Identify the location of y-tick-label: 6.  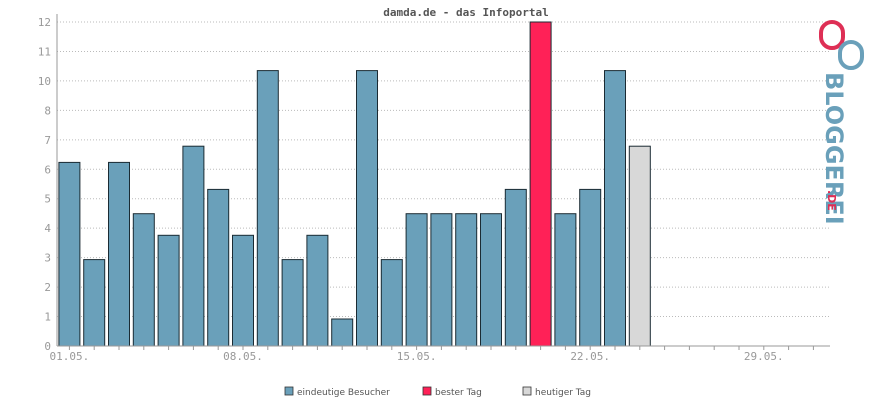
(47, 169).